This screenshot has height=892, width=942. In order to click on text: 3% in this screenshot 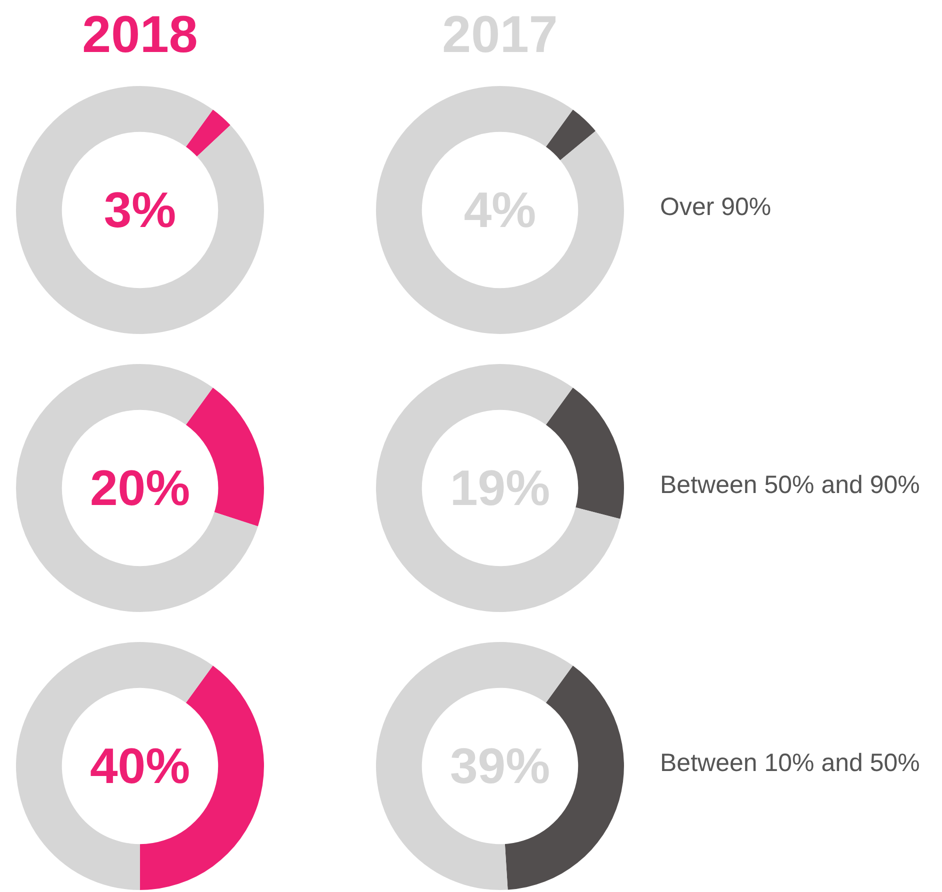, I will do `click(140, 210)`.